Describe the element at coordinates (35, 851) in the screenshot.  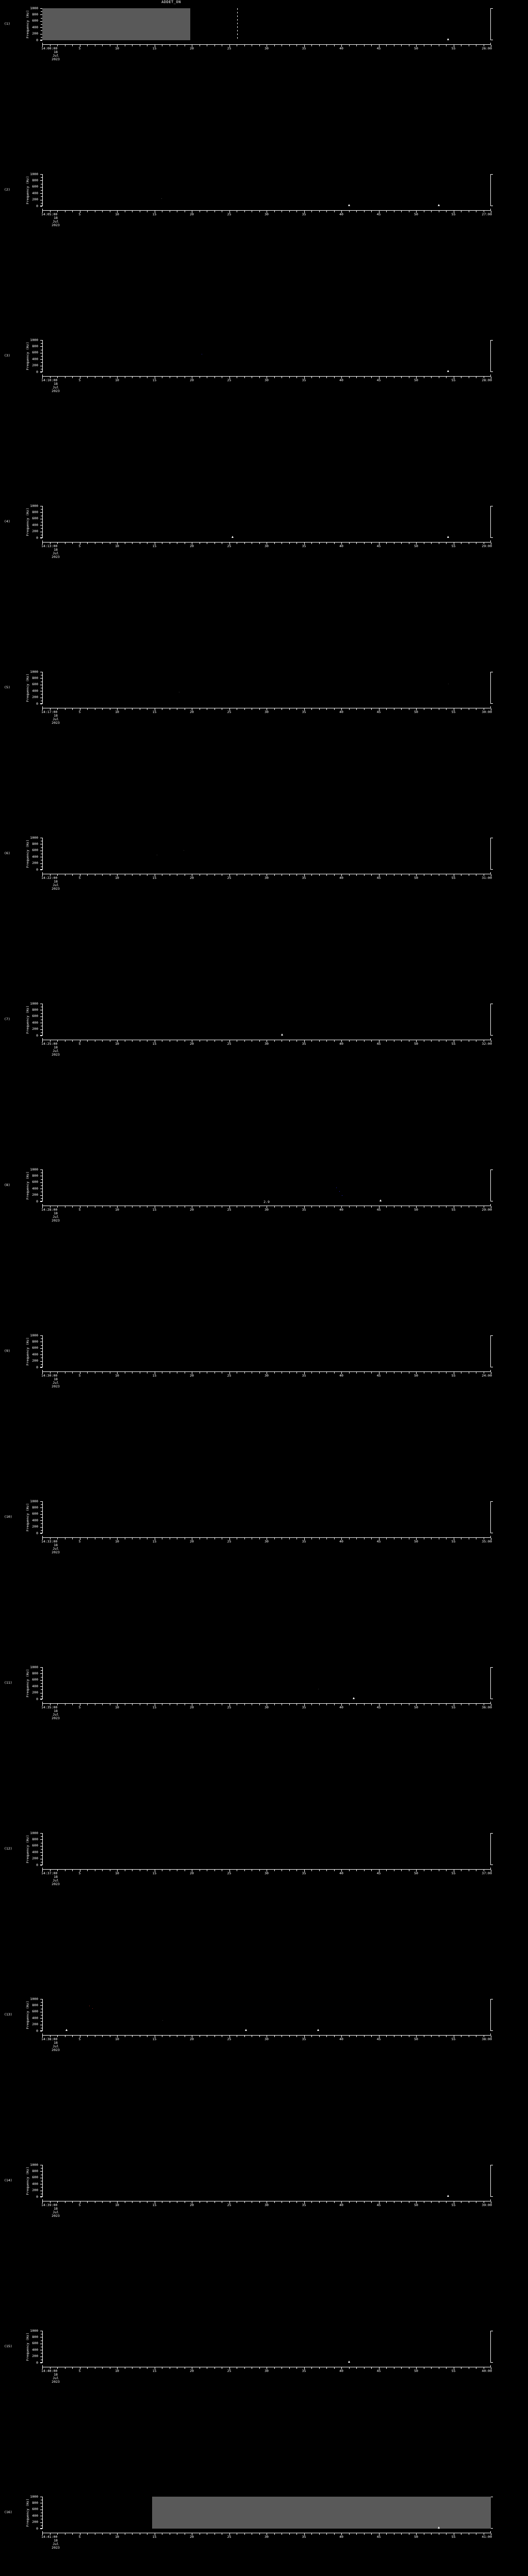
I see `y-tick-label: 600` at that location.